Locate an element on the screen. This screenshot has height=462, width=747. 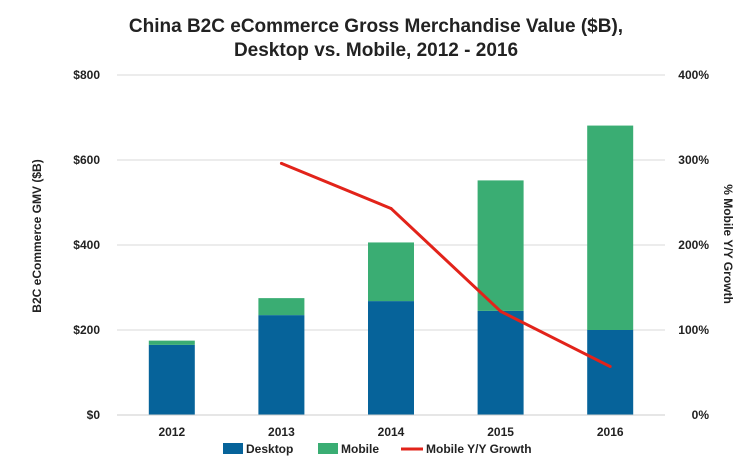
y-tick-label: $400 is located at coordinates (86, 245).